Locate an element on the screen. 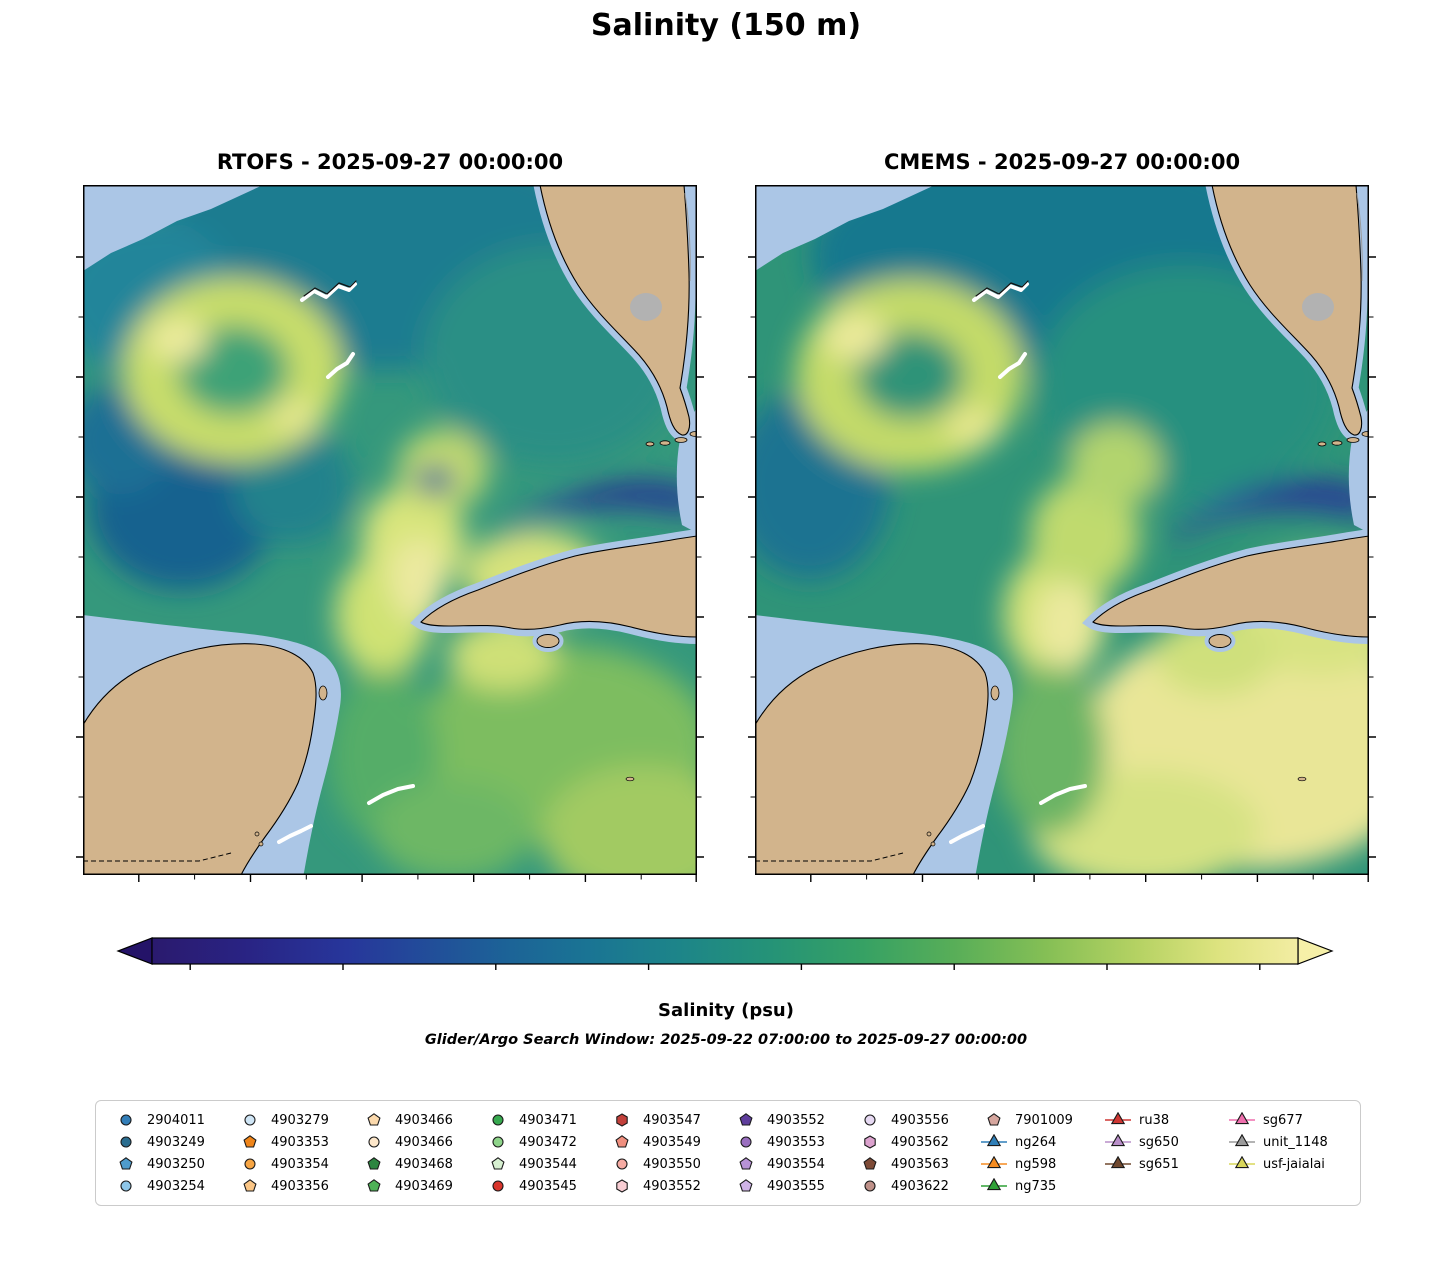 Image resolution: width=1452 pixels, height=1264 pixels. legend-label: 4903354 is located at coordinates (300, 1164).